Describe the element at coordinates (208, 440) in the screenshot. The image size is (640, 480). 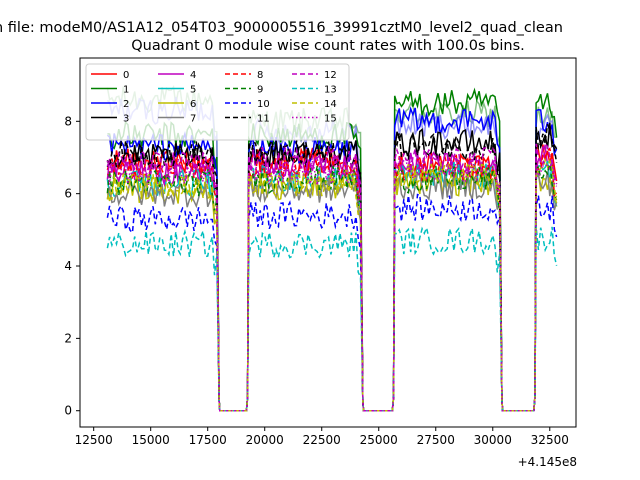
I see `x-tick-label: 17500` at that location.